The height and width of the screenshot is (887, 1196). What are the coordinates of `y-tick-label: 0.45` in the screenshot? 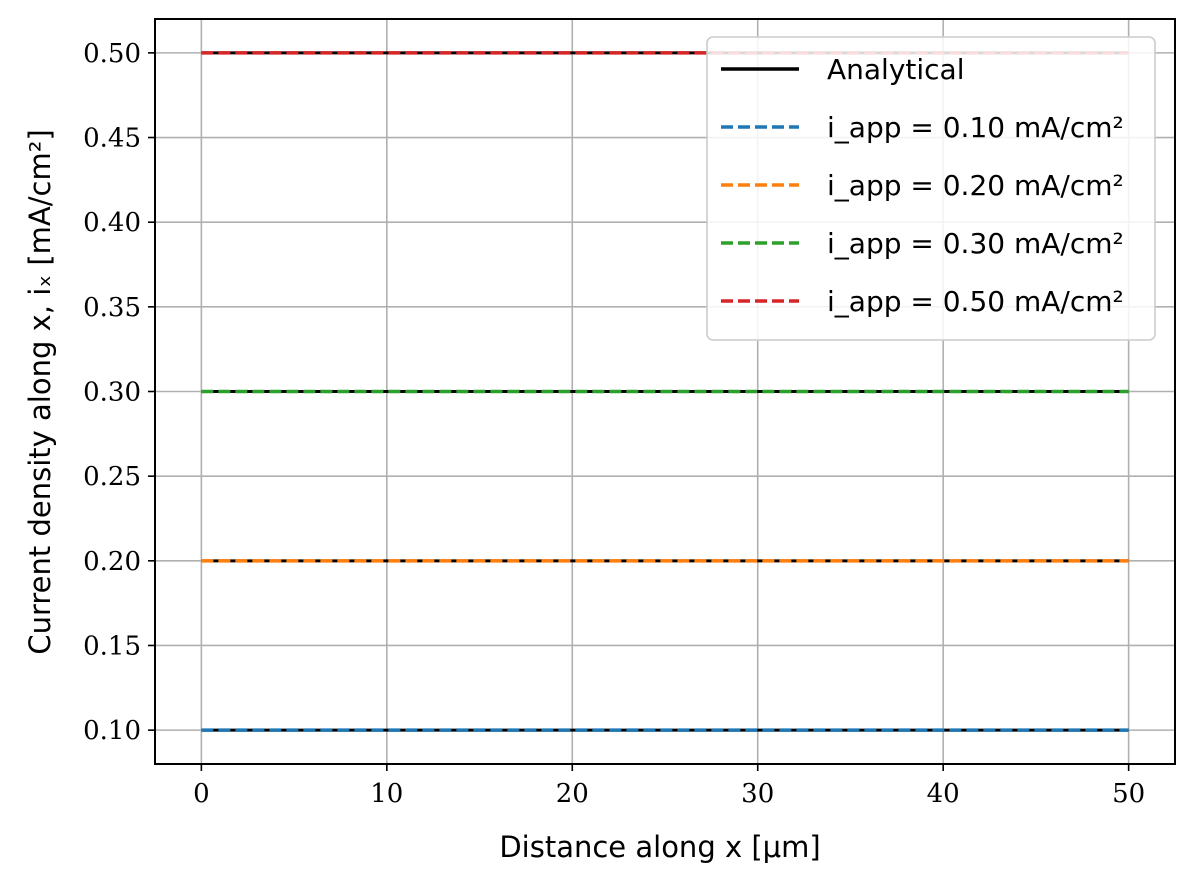 It's located at (112, 139).